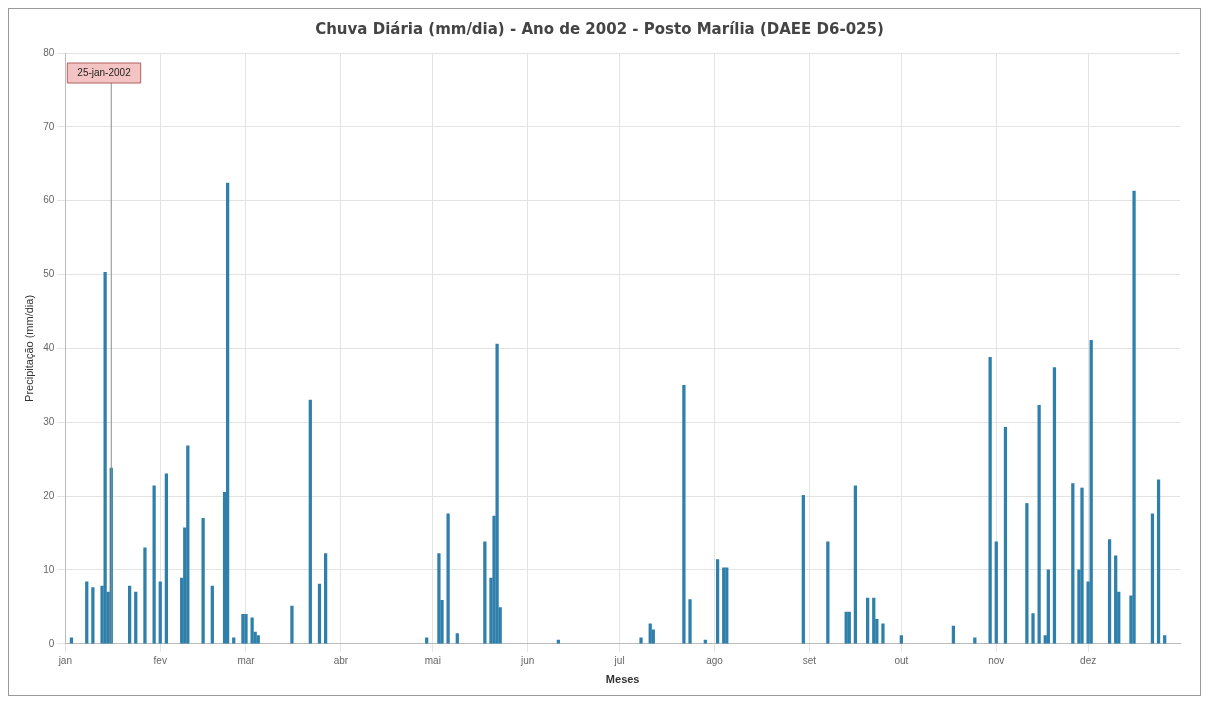 The image size is (1209, 704). Describe the element at coordinates (809, 660) in the screenshot. I see `x-tick-label: set` at that location.